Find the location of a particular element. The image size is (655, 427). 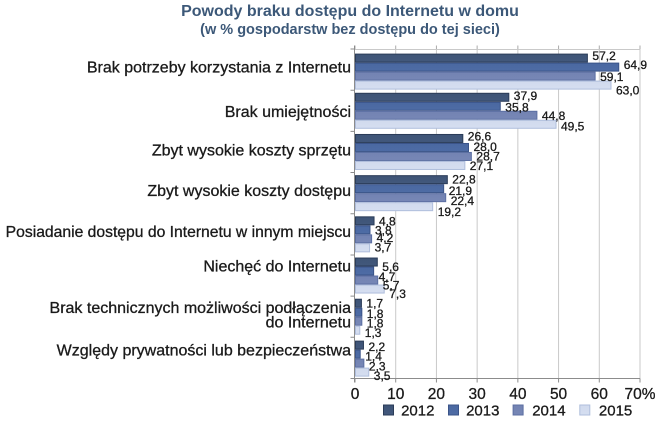

svg-text: 2015 is located at coordinates (615, 411).